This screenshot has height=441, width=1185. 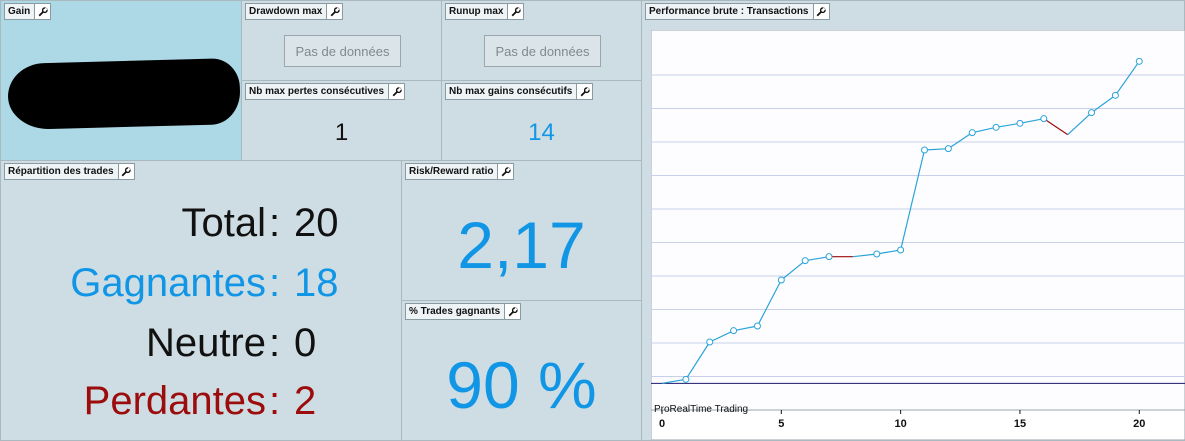 I want to click on neutral-colon: :, so click(x=275, y=343).